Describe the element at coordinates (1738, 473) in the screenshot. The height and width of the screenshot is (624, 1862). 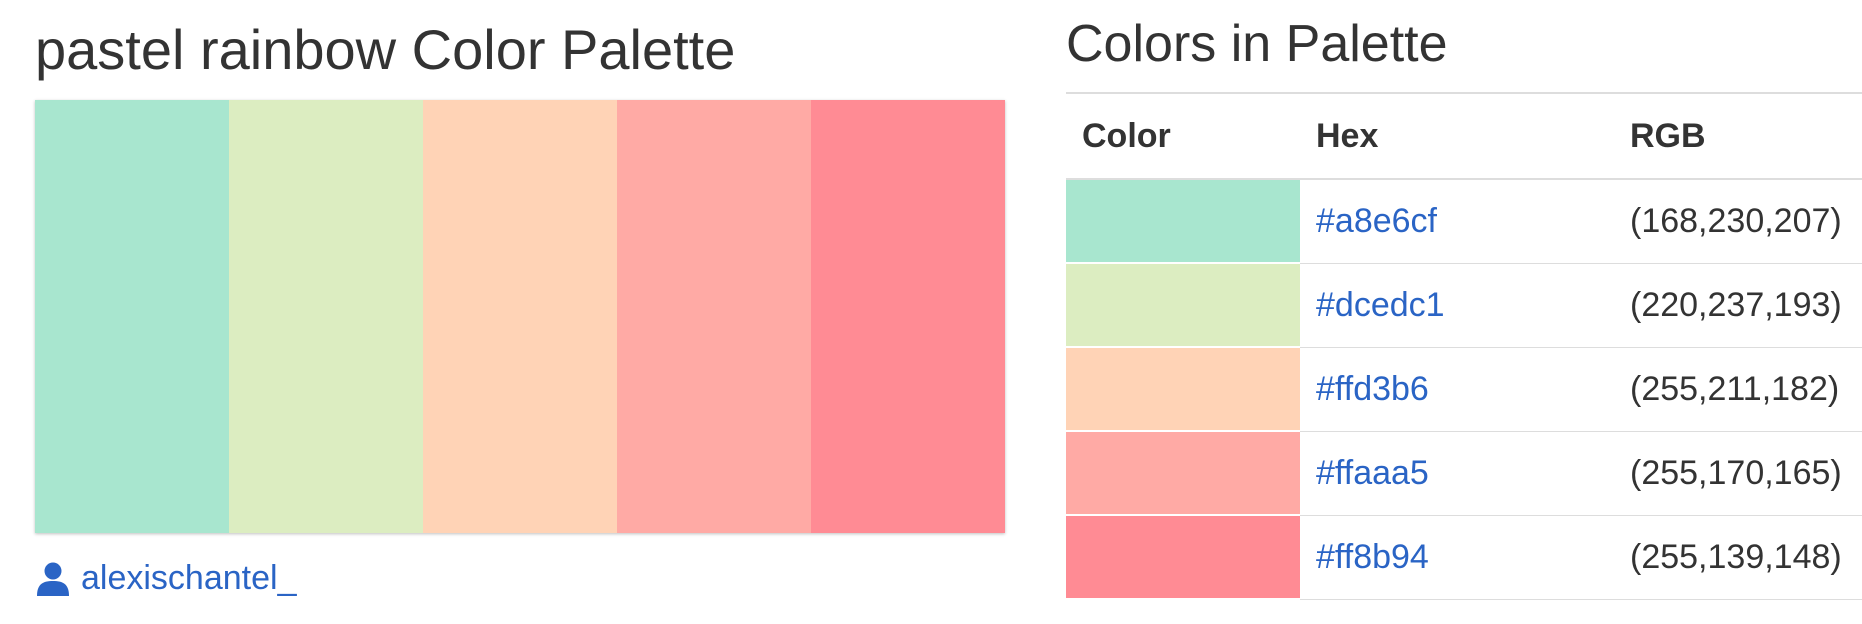
I see `rgb-value: (255,170,165)` at that location.